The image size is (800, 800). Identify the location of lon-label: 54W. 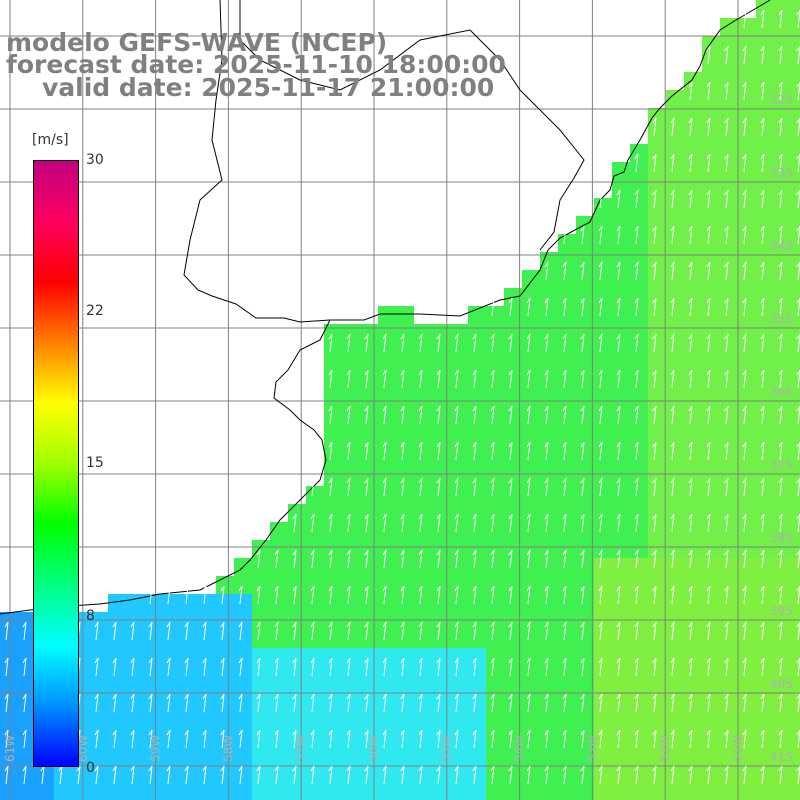
(520, 748).